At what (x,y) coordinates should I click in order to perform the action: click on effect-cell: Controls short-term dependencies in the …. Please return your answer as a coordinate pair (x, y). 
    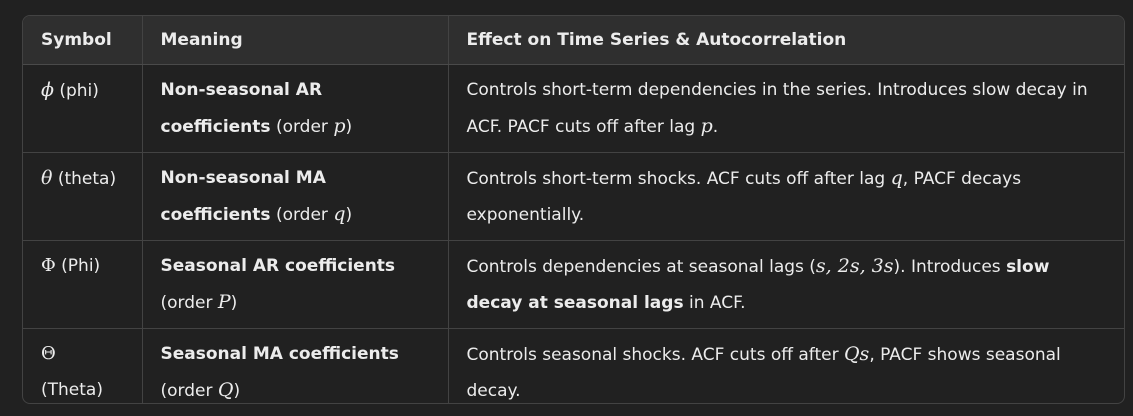
    Looking at the image, I should click on (786, 108).